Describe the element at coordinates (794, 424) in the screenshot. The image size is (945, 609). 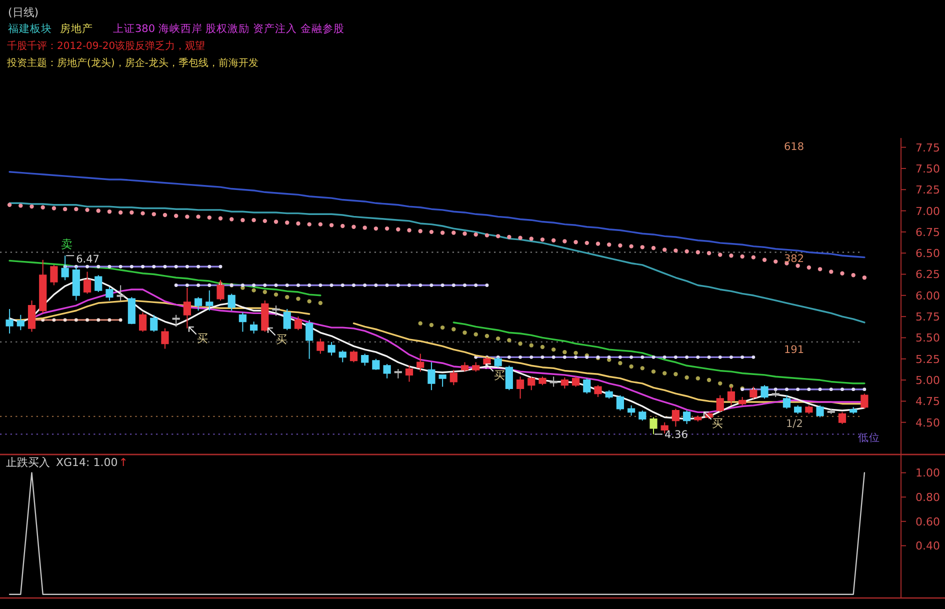
I see `annotation: 1/2` at that location.